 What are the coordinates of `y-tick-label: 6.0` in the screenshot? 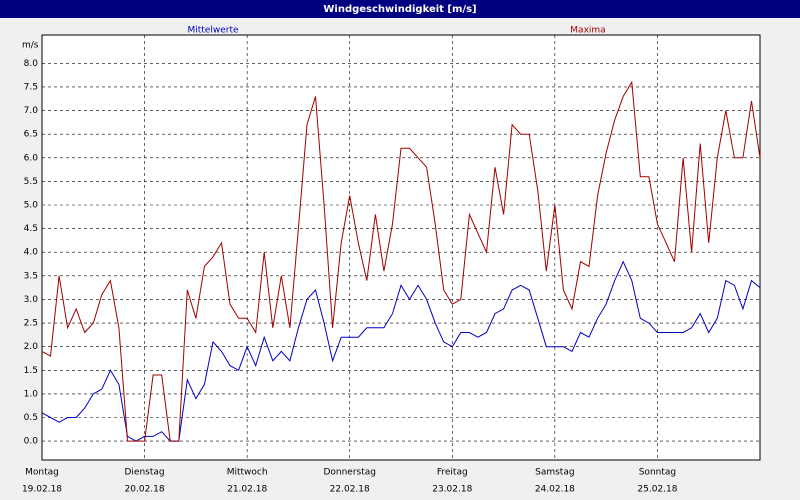 It's located at (31, 158).